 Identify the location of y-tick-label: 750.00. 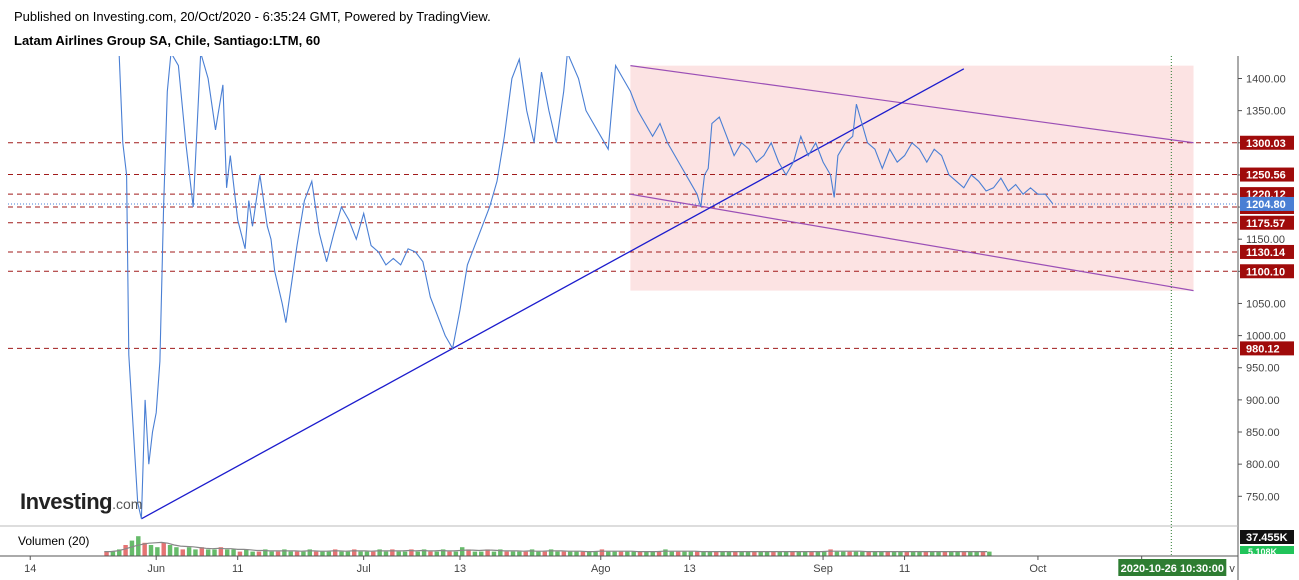
(1263, 497).